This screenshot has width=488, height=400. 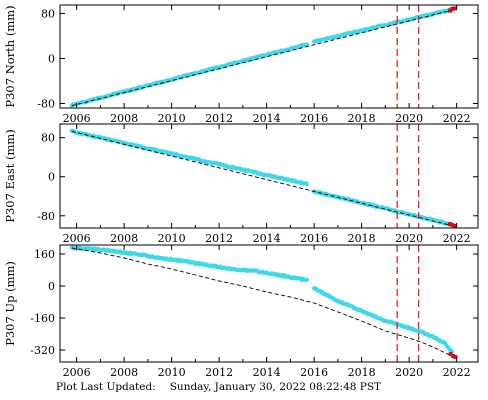 What do you see at coordinates (10, 56) in the screenshot?
I see `y-axis-title: P307 North (mm)` at bounding box center [10, 56].